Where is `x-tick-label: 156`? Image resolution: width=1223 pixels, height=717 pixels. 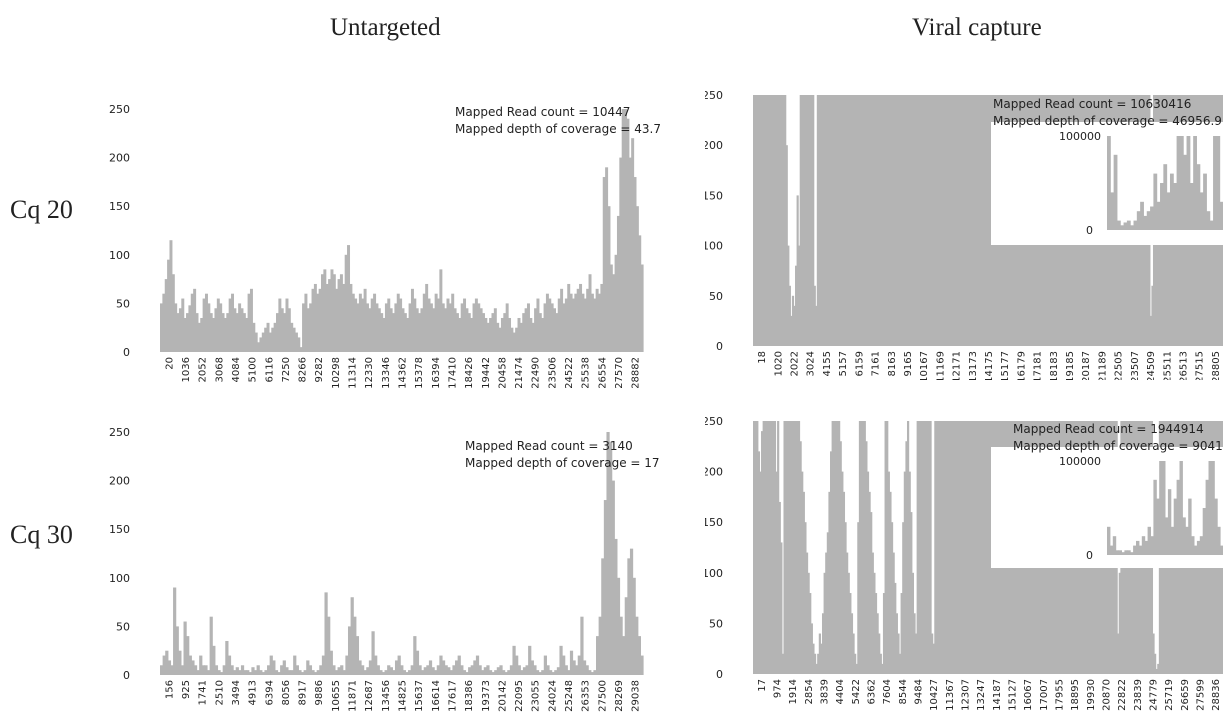 x-tick-label: 156 is located at coordinates (169, 689).